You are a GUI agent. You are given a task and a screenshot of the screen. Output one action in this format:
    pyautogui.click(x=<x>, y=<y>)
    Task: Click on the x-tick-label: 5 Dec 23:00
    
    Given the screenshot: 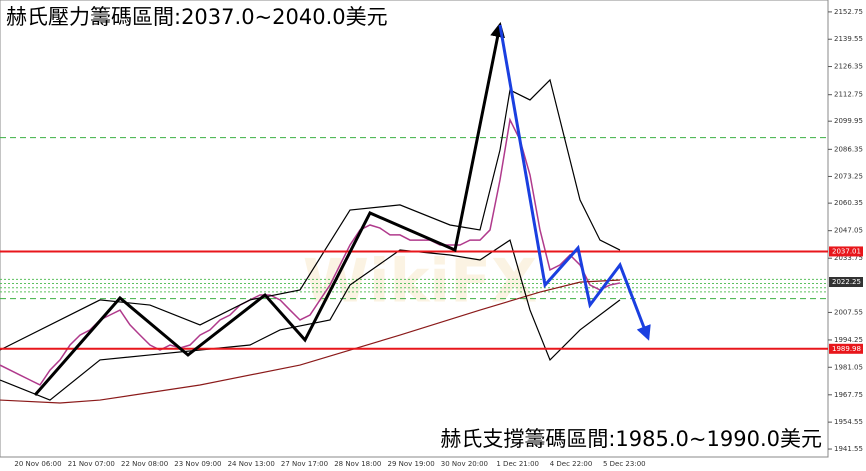 What is the action you would take?
    pyautogui.click(x=624, y=464)
    